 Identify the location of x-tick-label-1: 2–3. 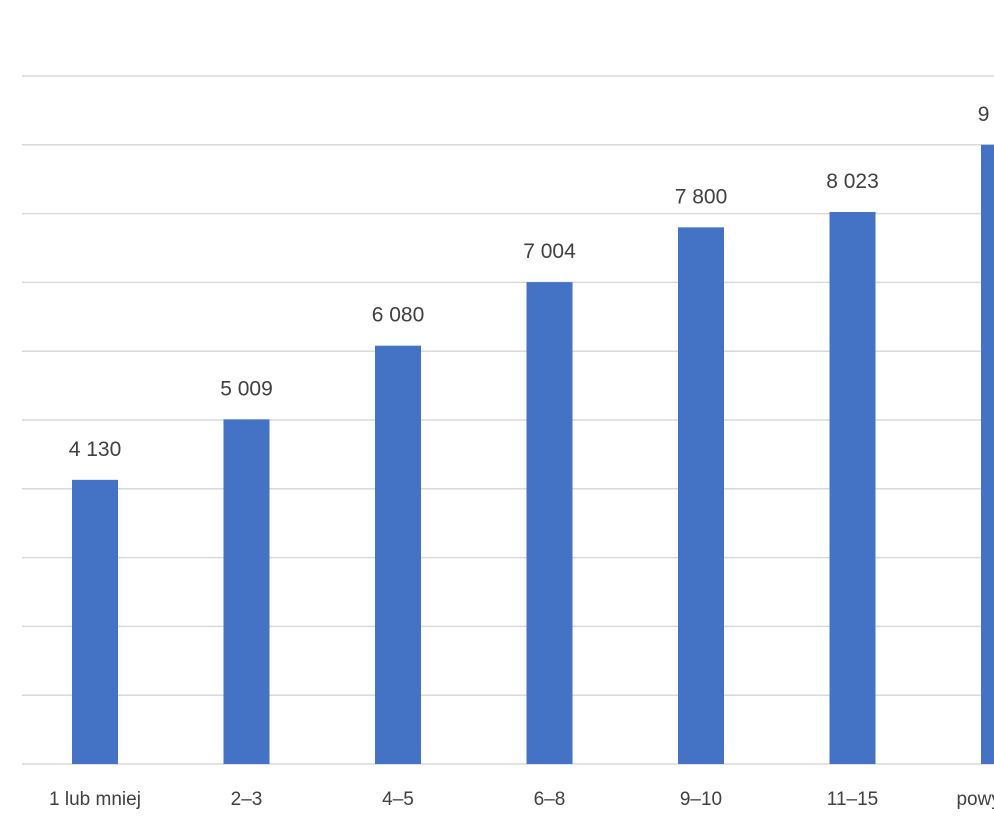
(247, 799).